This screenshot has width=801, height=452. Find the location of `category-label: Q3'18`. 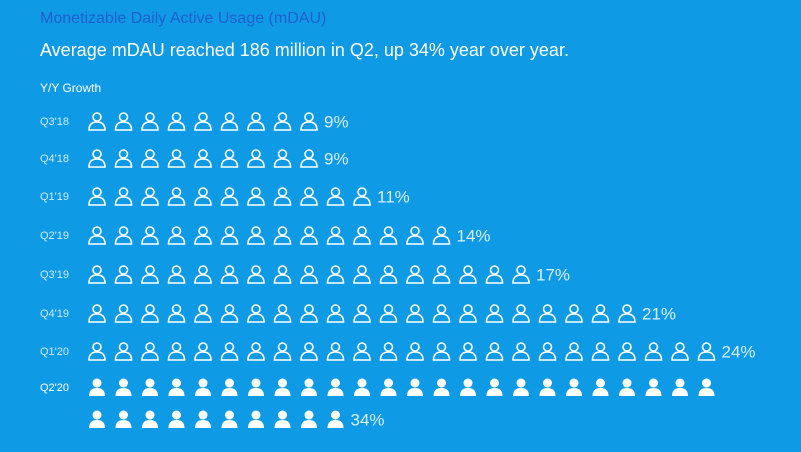

category-label: Q3'18 is located at coordinates (54, 122).